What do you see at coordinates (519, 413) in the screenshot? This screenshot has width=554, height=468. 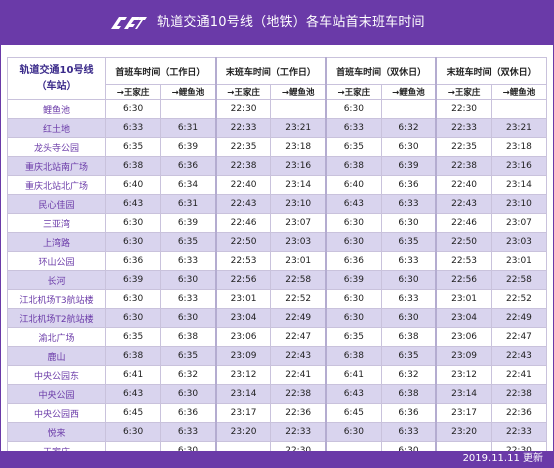 I see `time-cell: 22:36` at bounding box center [519, 413].